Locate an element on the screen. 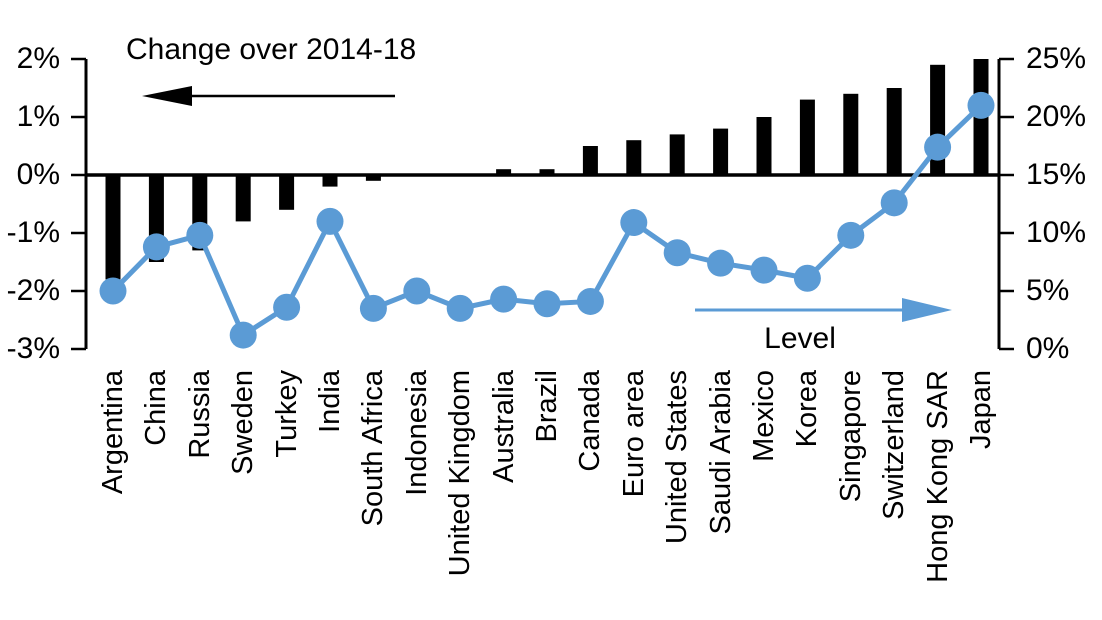 This screenshot has height=620, width=1102. right-axis-tick-label: 15% is located at coordinates (1056, 174).